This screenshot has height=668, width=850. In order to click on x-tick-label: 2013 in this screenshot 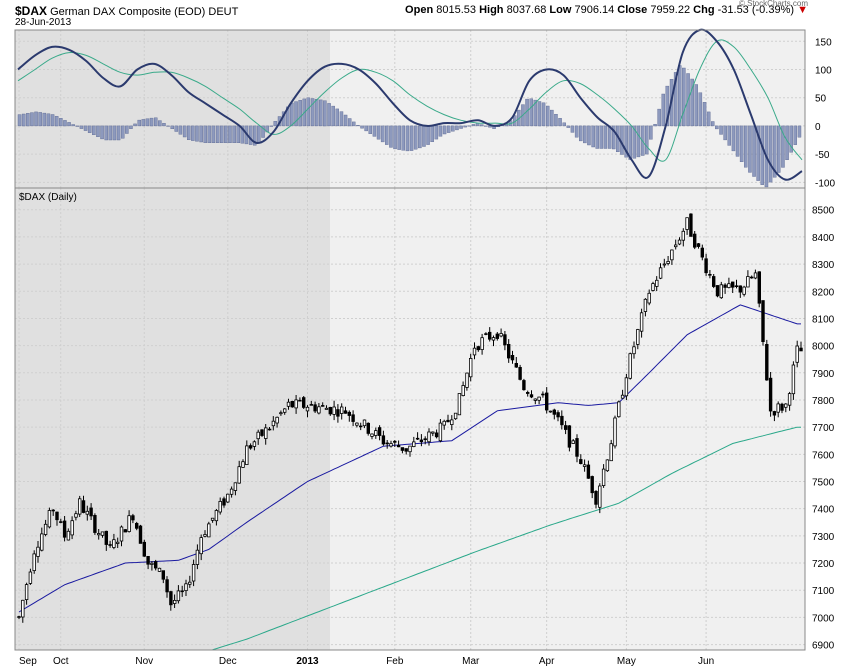, I will do `click(307, 661)`.